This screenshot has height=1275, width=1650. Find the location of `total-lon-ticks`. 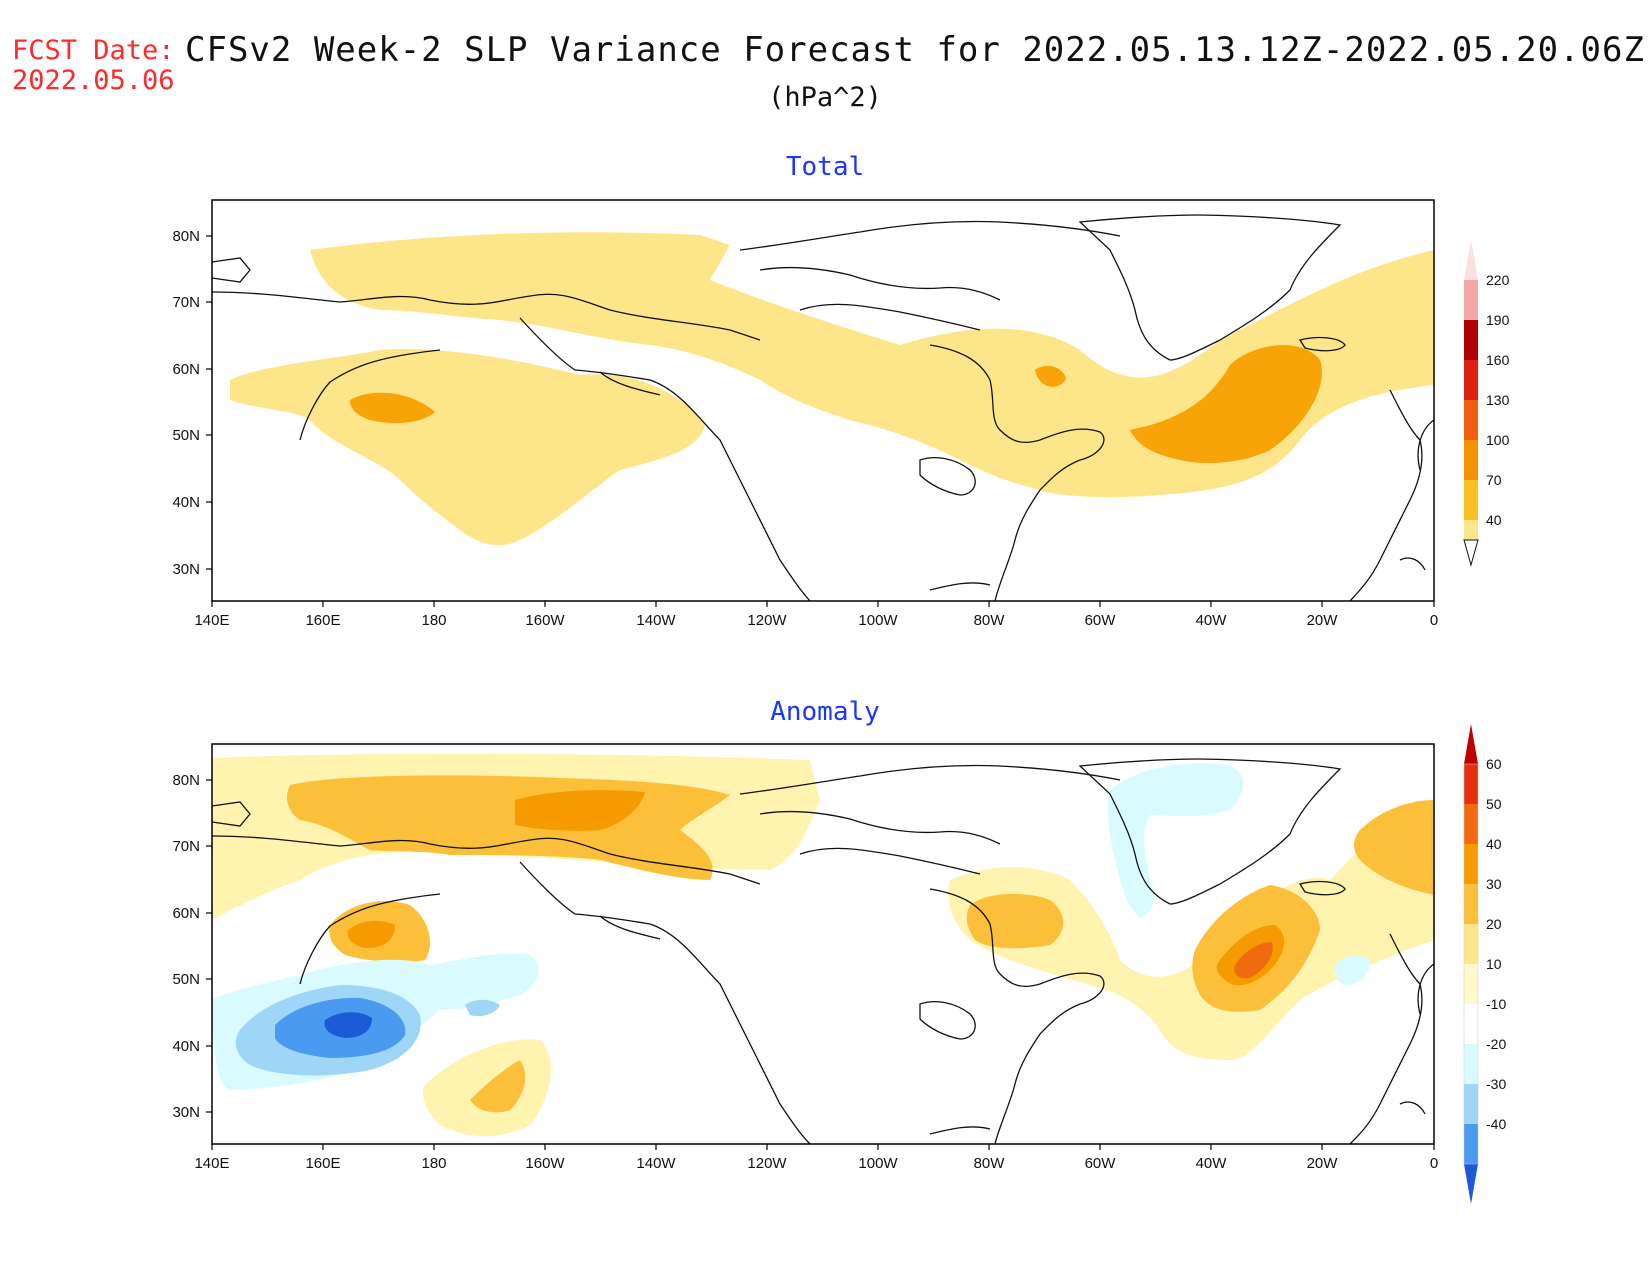

total-lon-ticks is located at coordinates (823, 604).